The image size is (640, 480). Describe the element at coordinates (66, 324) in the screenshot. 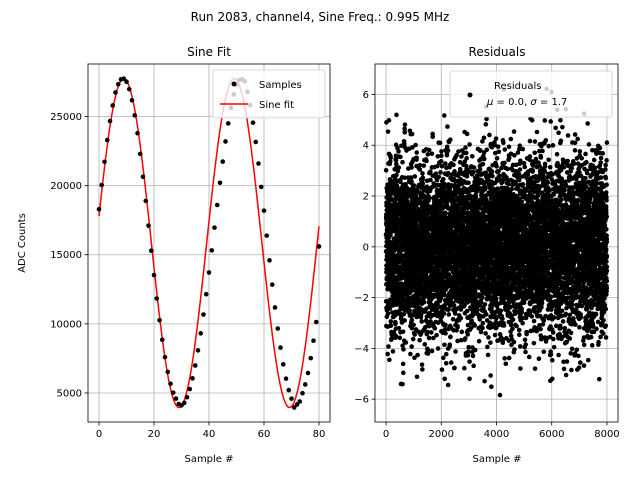

I see `sine-fit-ytick-label: 10000` at that location.